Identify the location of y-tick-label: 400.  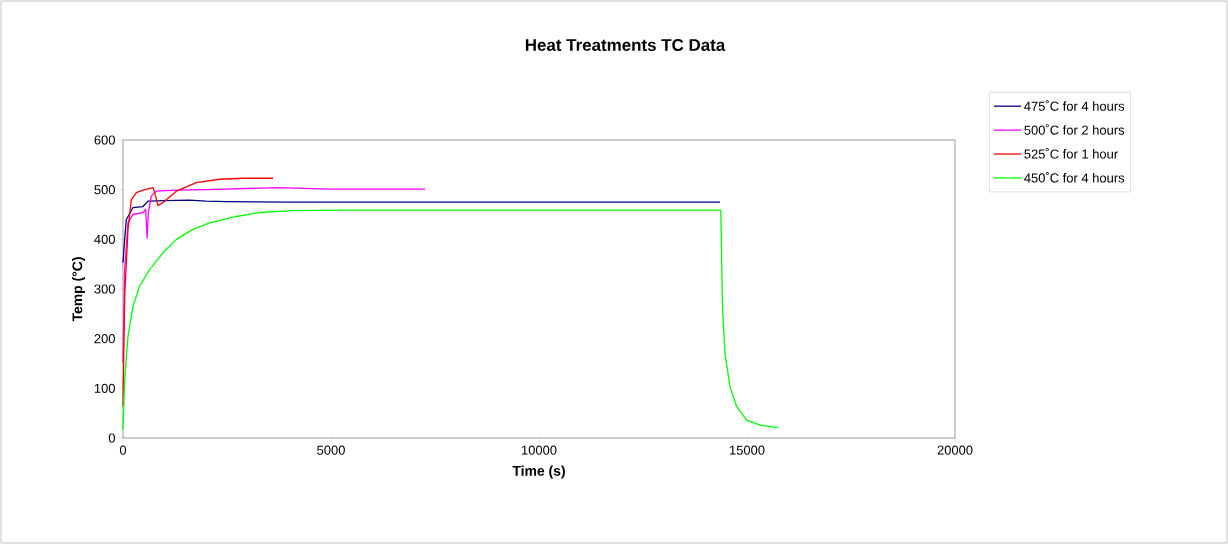
(104, 239).